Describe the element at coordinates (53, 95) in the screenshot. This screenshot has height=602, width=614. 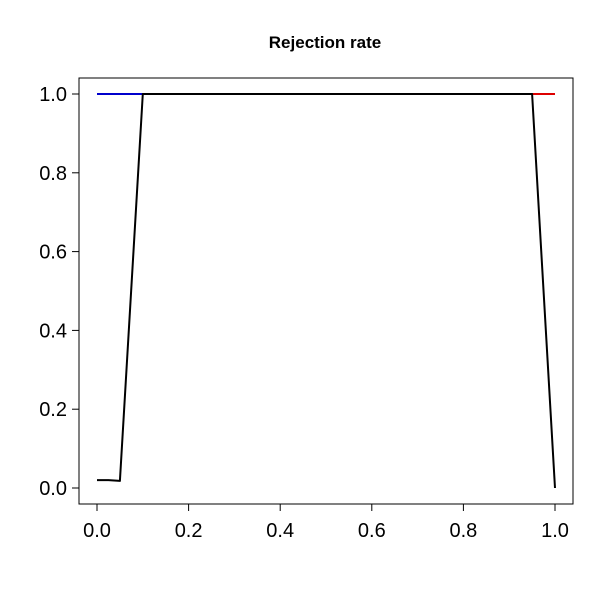
I see `y-tick-label: 1.0` at that location.